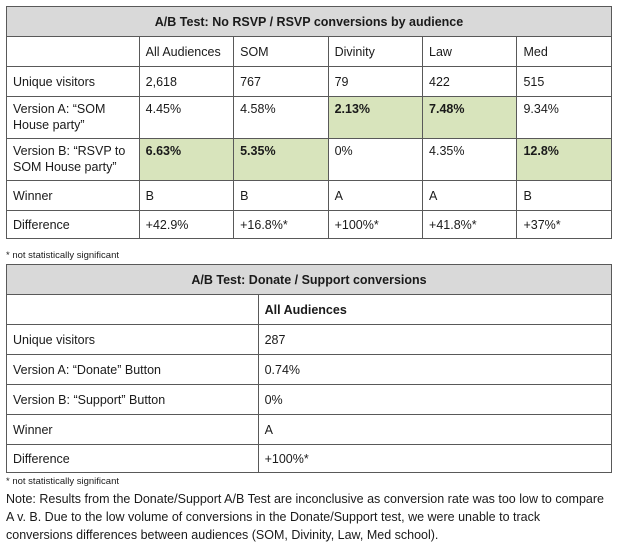 The image size is (619, 552). I want to click on table-row: Version B: “Support” Button 0%, so click(309, 399).